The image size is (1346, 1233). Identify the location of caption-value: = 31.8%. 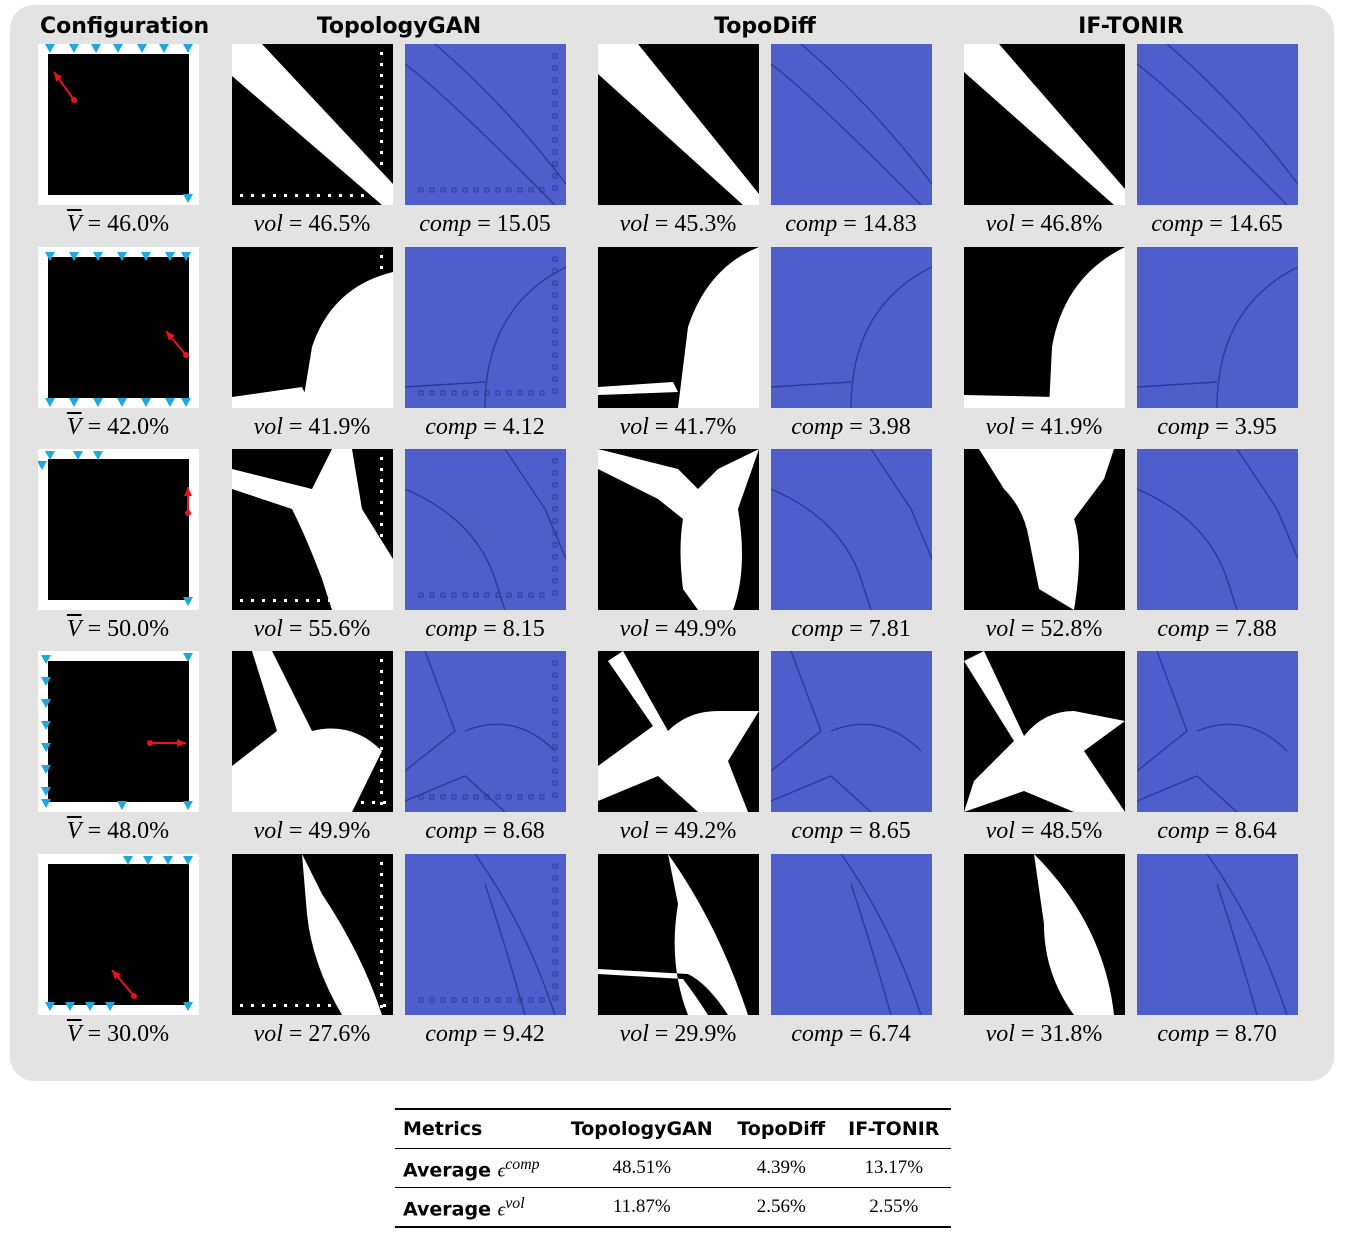
(1061, 1034).